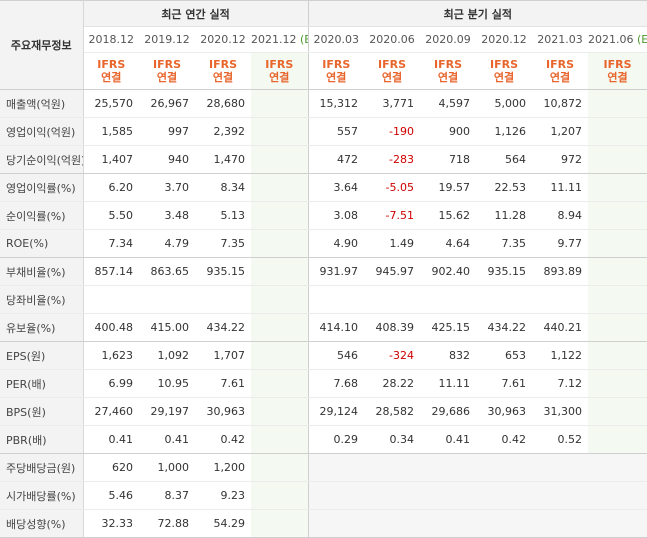 Image resolution: width=647 pixels, height=538 pixels. I want to click on quarterly-period: 2020.06, so click(392, 39).